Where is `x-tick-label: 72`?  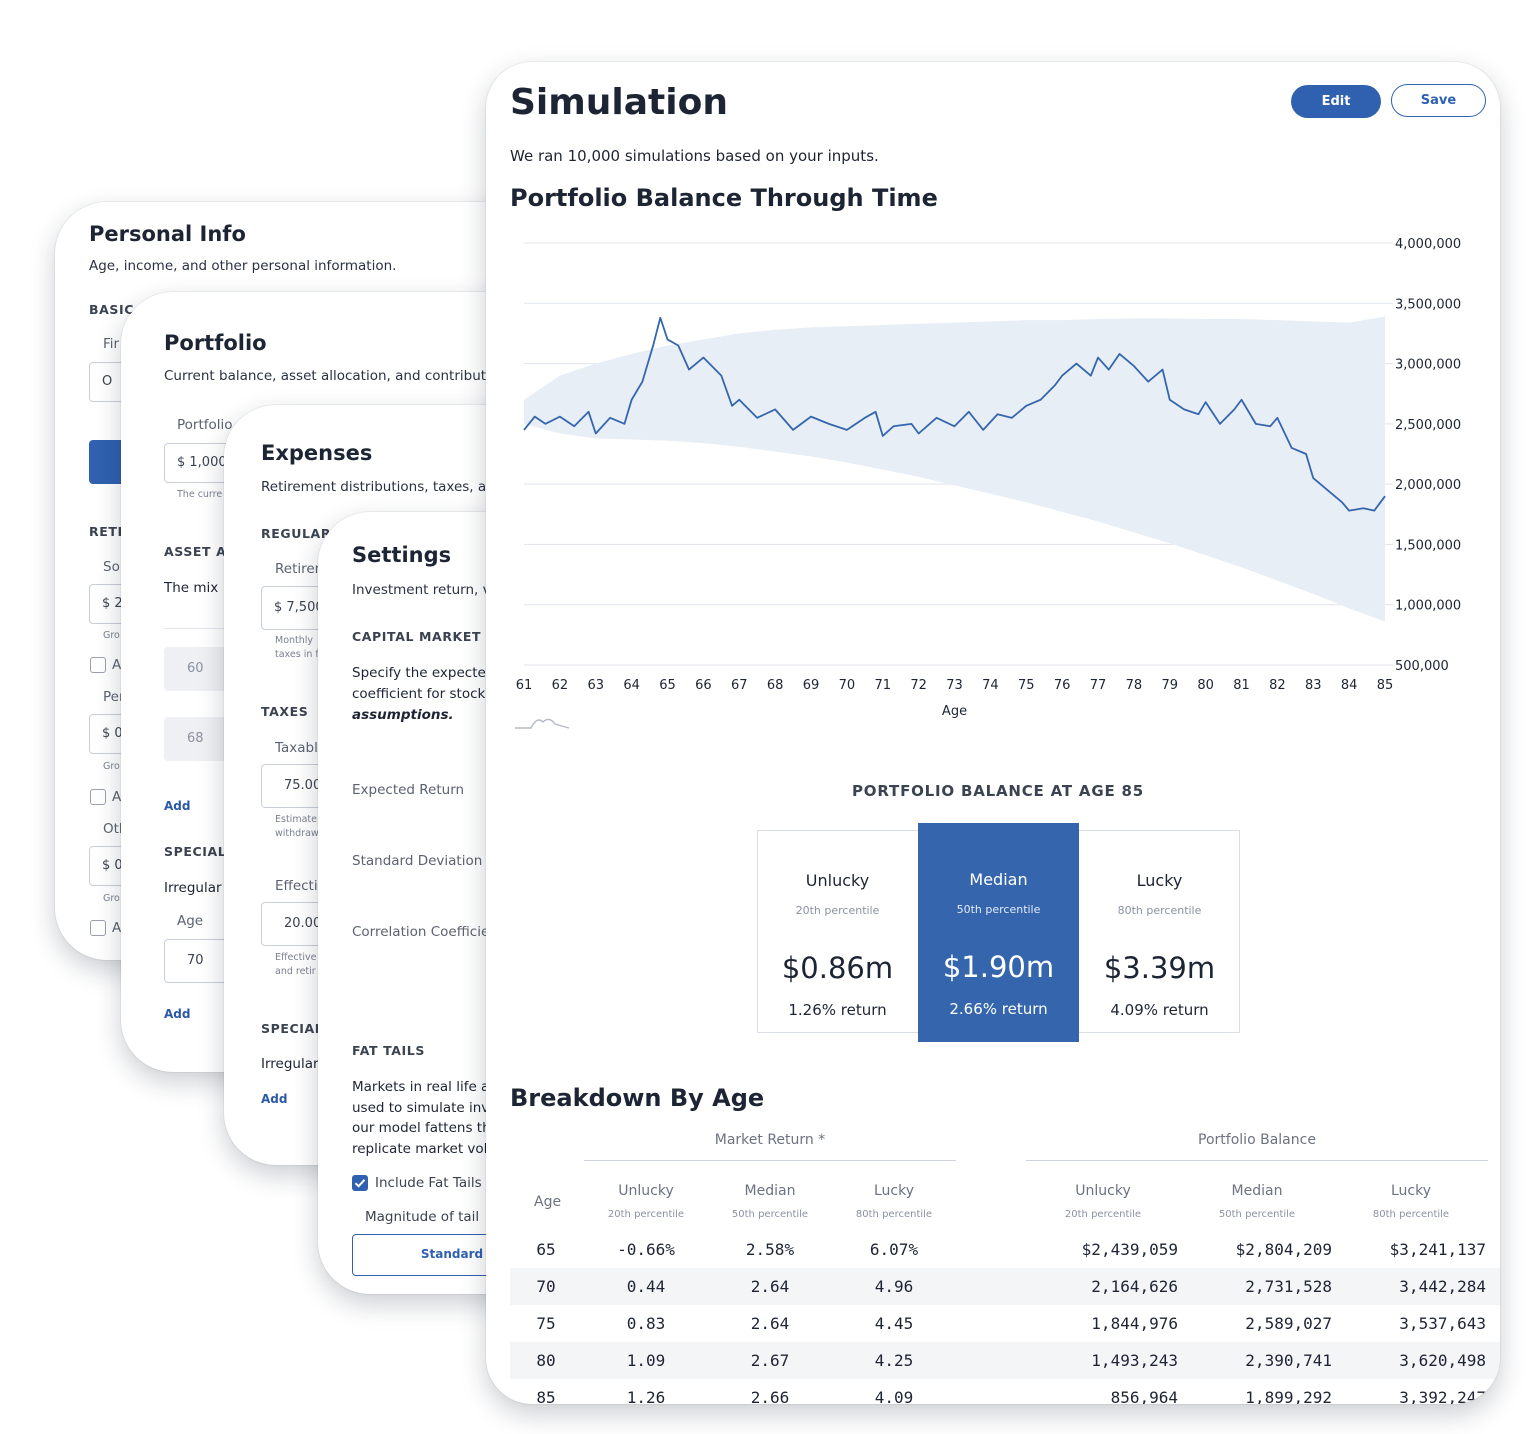 x-tick-label: 72 is located at coordinates (918, 685).